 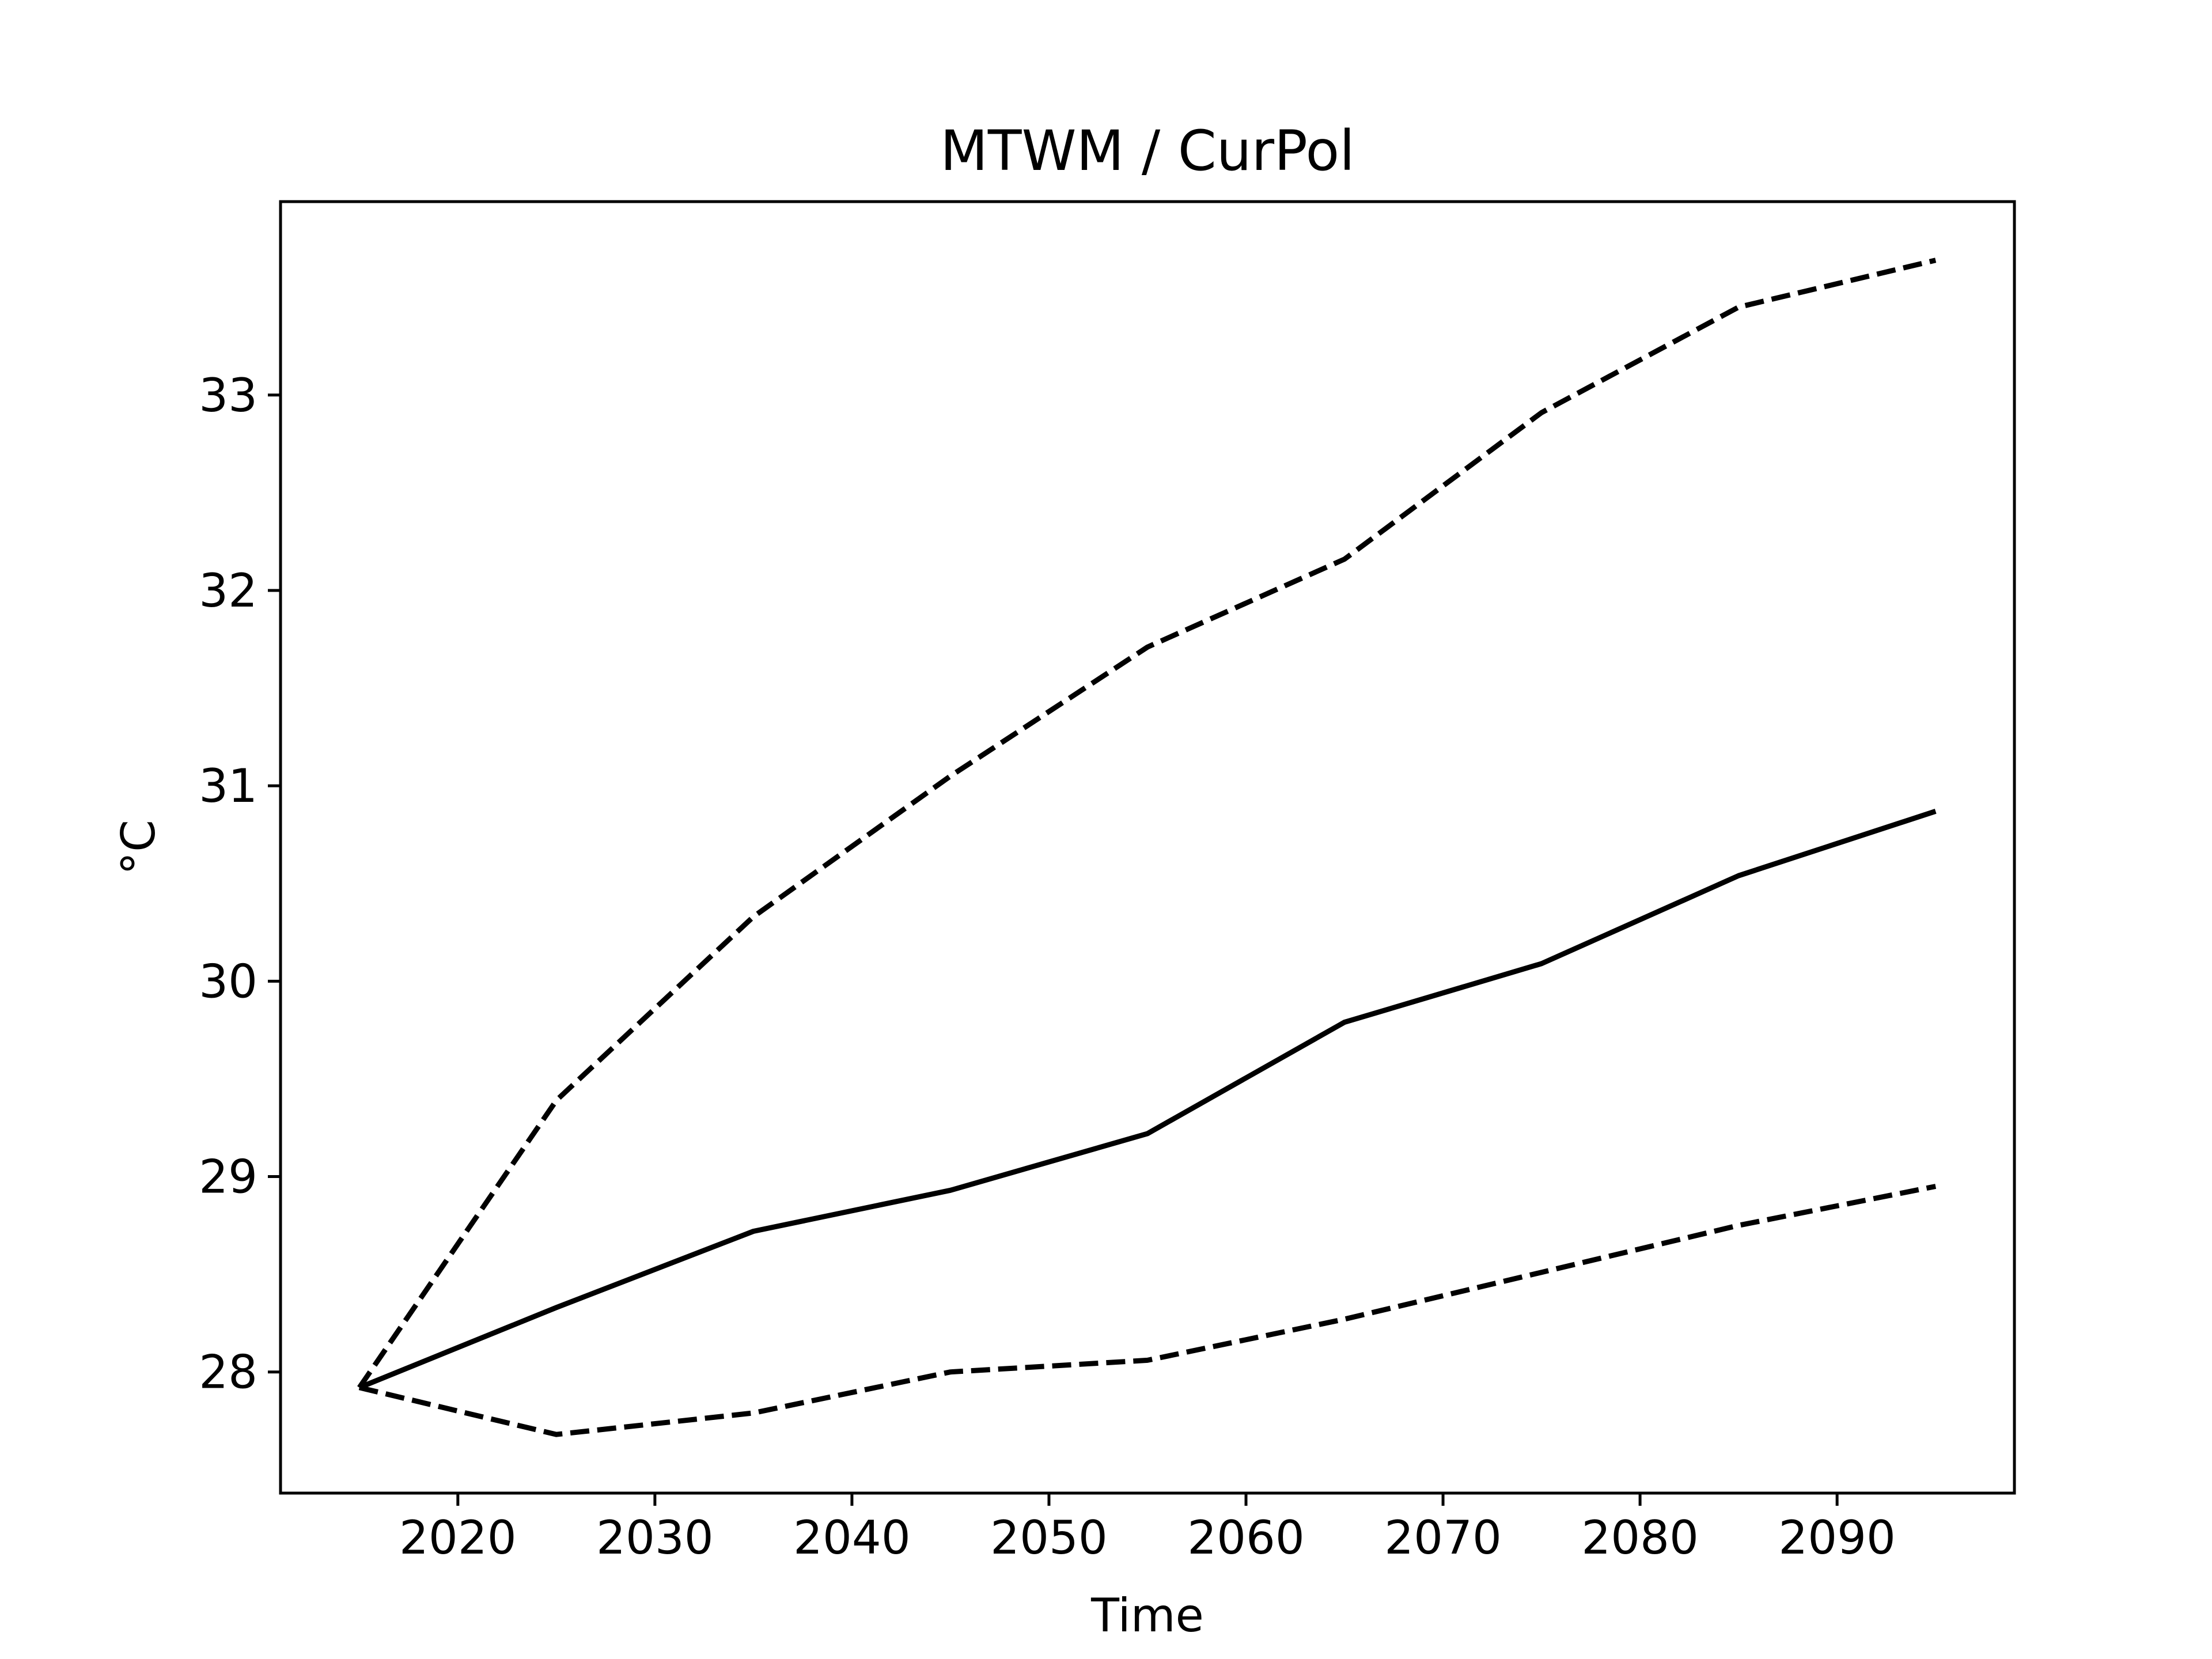 What do you see at coordinates (852, 1538) in the screenshot?
I see `x-tick-label: 2040` at bounding box center [852, 1538].